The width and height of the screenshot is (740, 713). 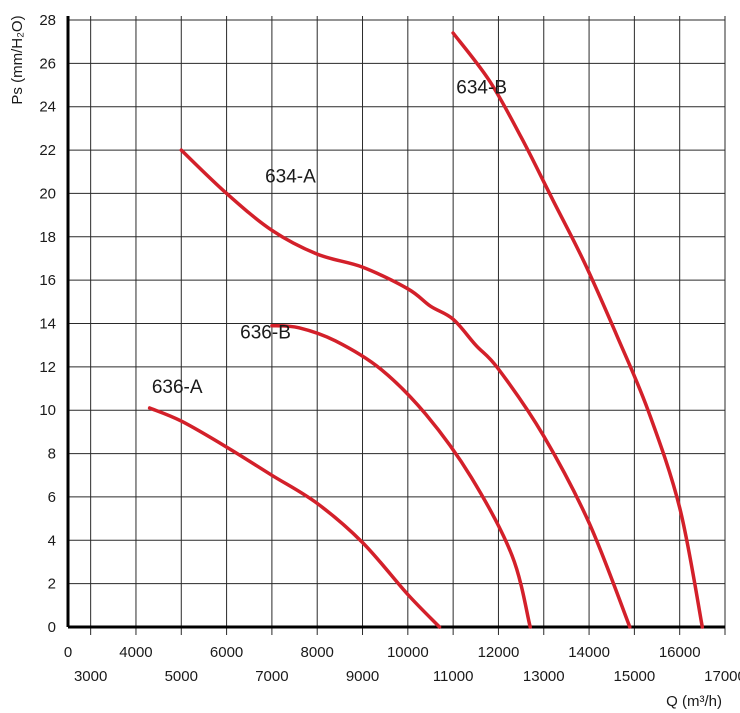 I want to click on x-tick-label-lower: 5000, so click(x=181, y=676).